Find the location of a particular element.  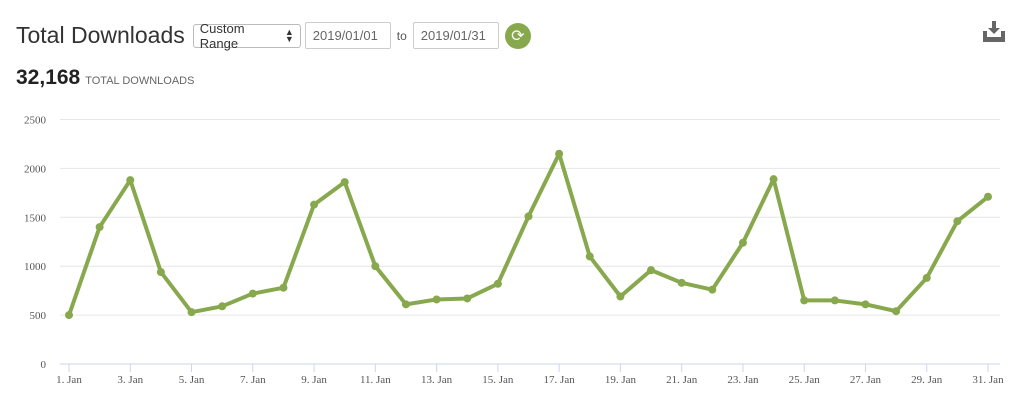

refresh-icon: ⟳ is located at coordinates (518, 36).